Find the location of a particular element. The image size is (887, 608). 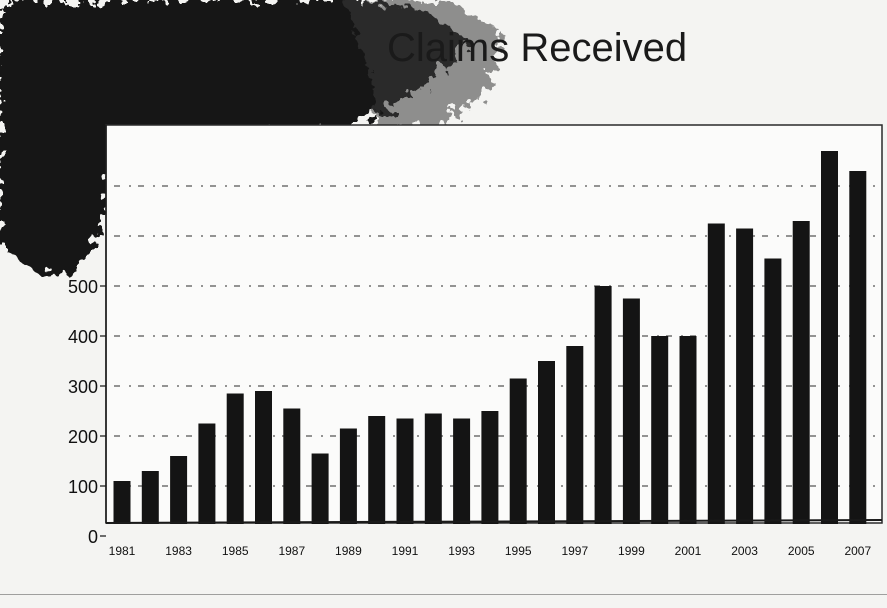

bar-2001 is located at coordinates (688, 430).